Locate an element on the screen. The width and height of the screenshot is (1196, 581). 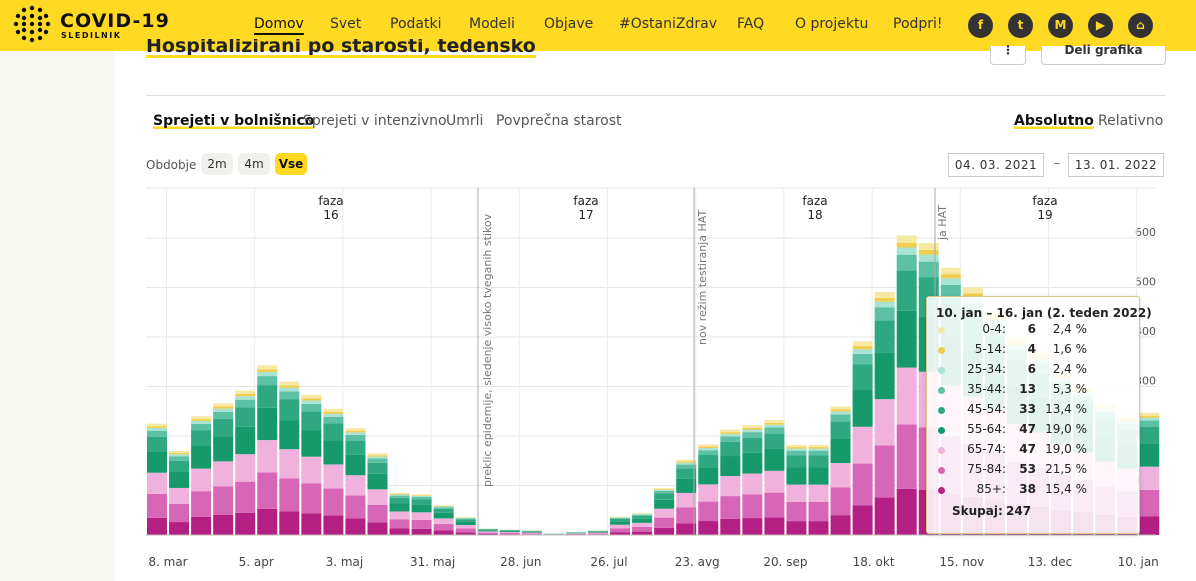
covid-sledilnik-logo is located at coordinates (32, 24).